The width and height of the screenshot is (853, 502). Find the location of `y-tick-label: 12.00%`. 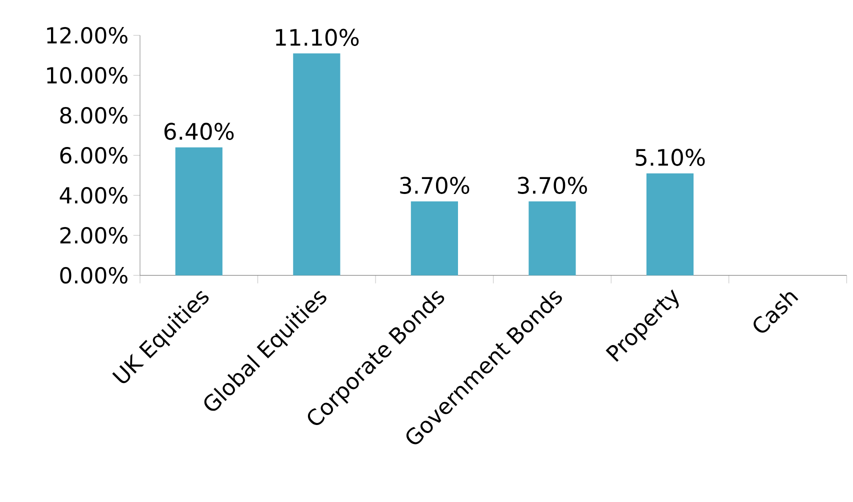

y-tick-label: 12.00% is located at coordinates (87, 35).